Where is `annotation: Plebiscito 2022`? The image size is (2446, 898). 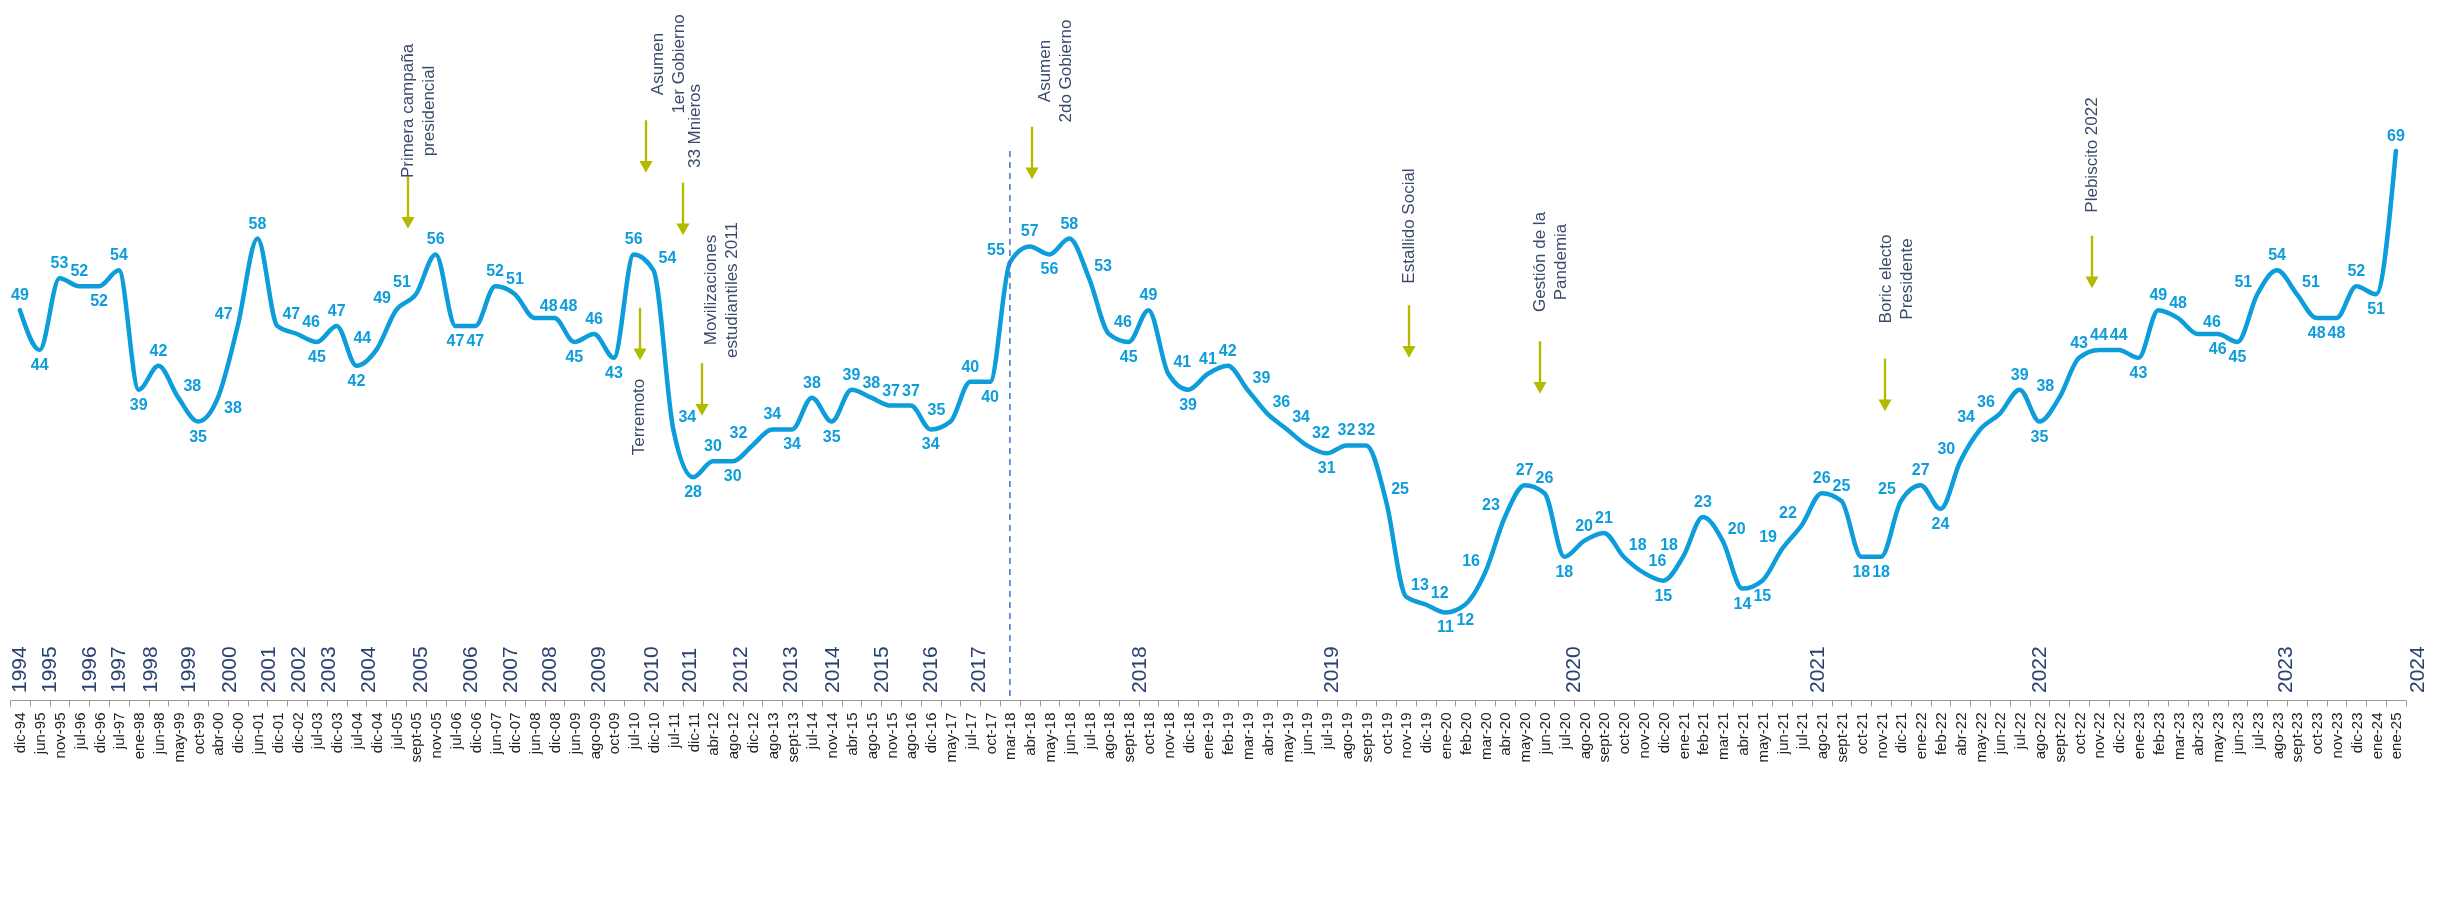 annotation: Plebiscito 2022 is located at coordinates (2091, 155).